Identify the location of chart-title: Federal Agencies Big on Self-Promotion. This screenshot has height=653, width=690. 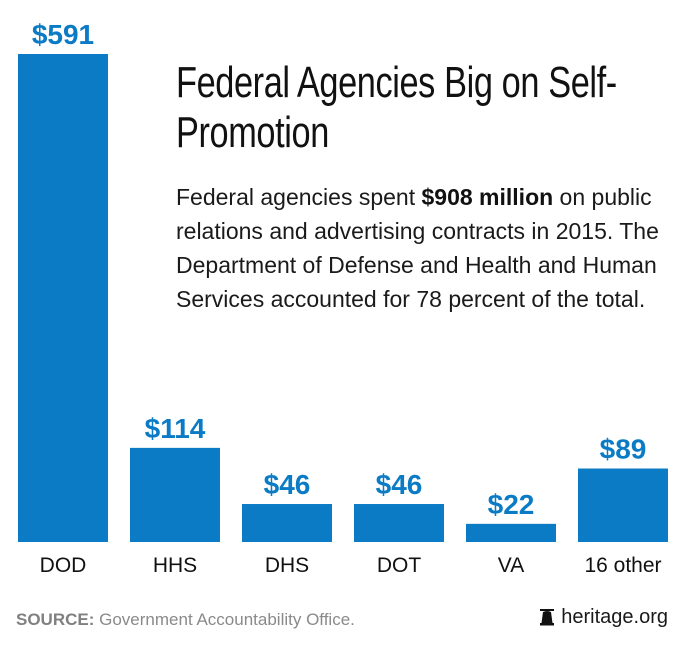
(396, 107).